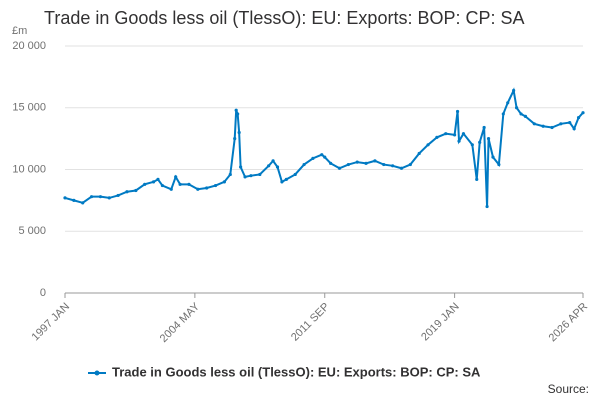 The image size is (600, 400). I want to click on source: Source:, so click(568, 389).